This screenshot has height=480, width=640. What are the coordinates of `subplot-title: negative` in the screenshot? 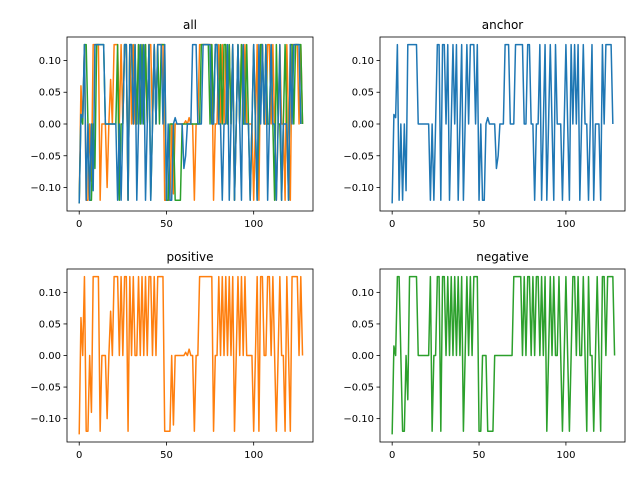 It's located at (502, 257).